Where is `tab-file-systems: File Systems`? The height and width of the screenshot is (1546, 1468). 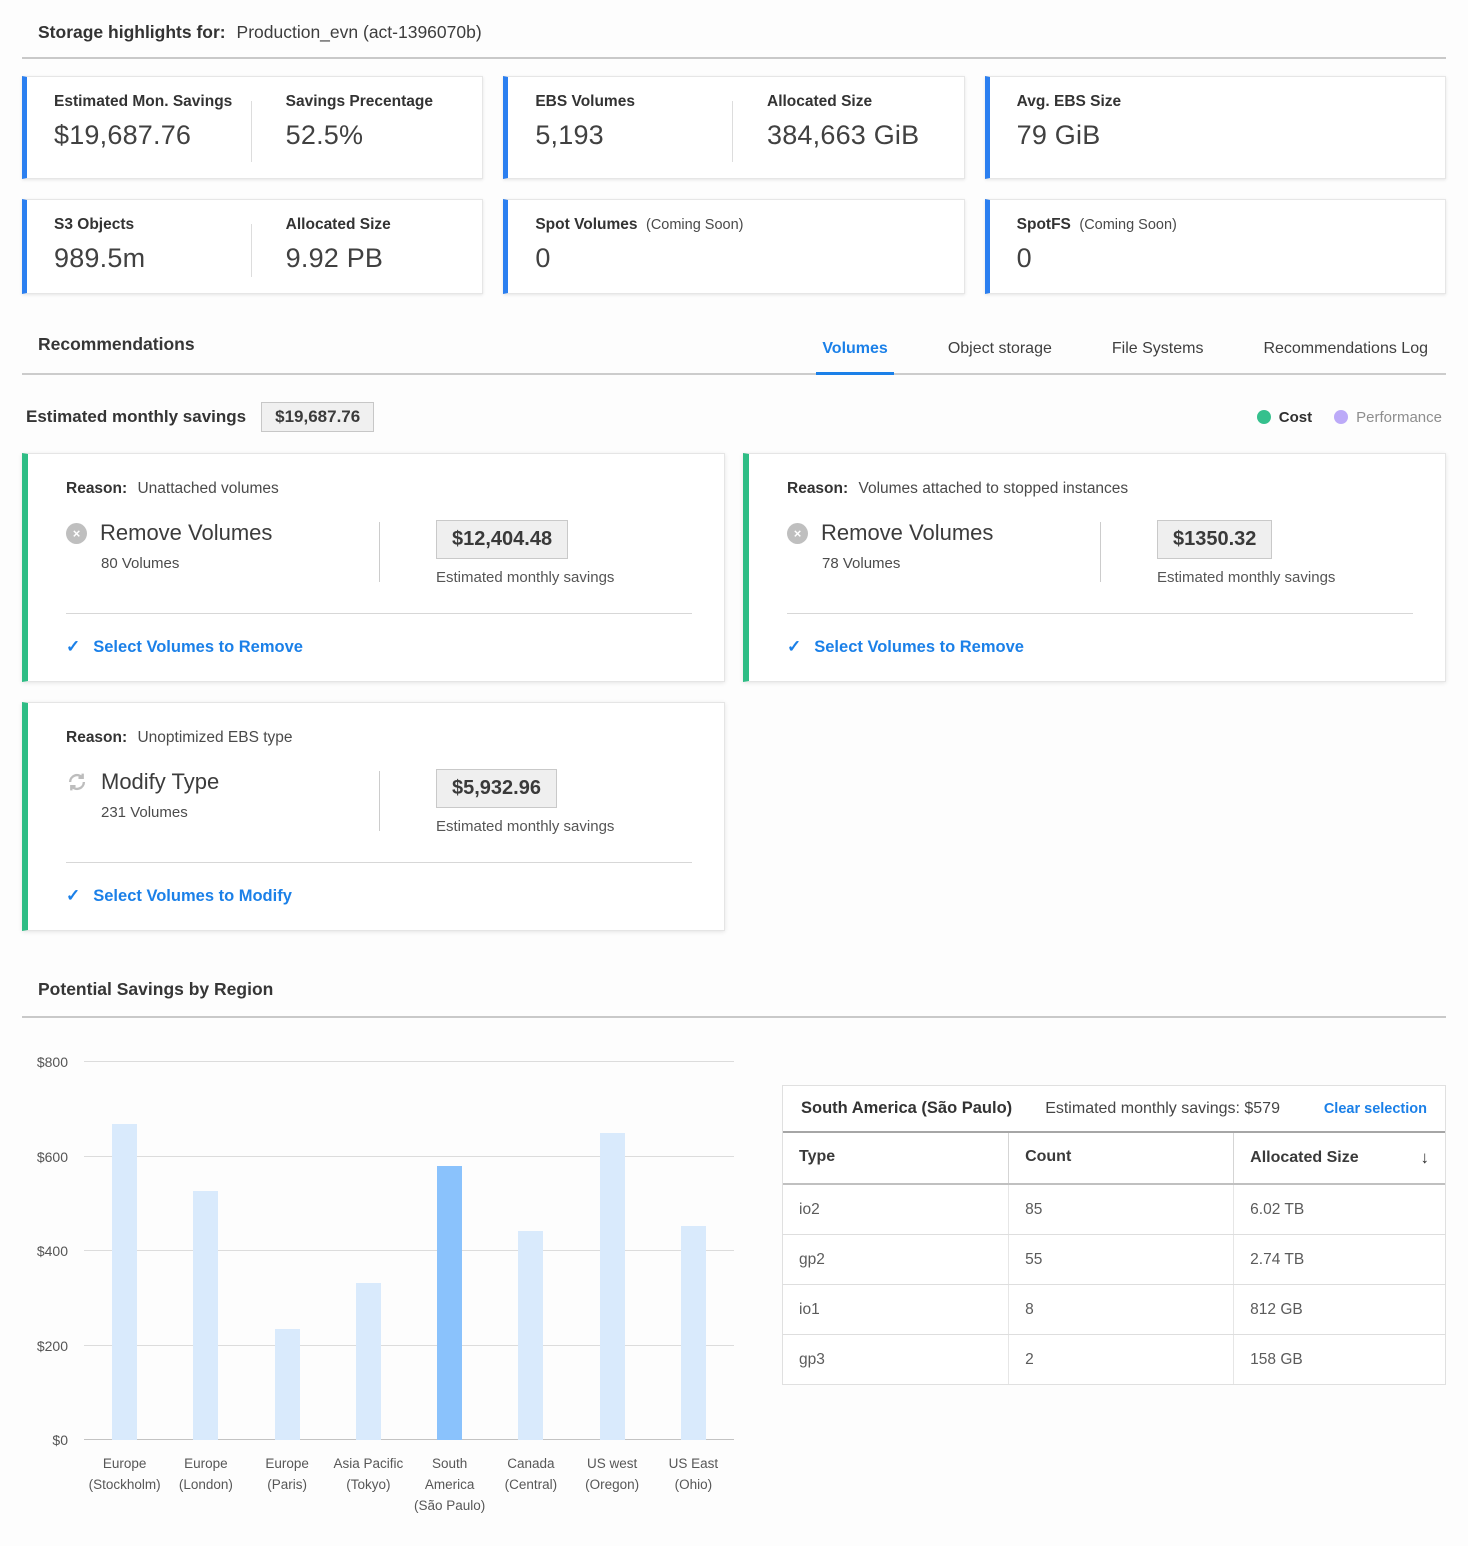
tab-file-systems: File Systems is located at coordinates (1157, 348).